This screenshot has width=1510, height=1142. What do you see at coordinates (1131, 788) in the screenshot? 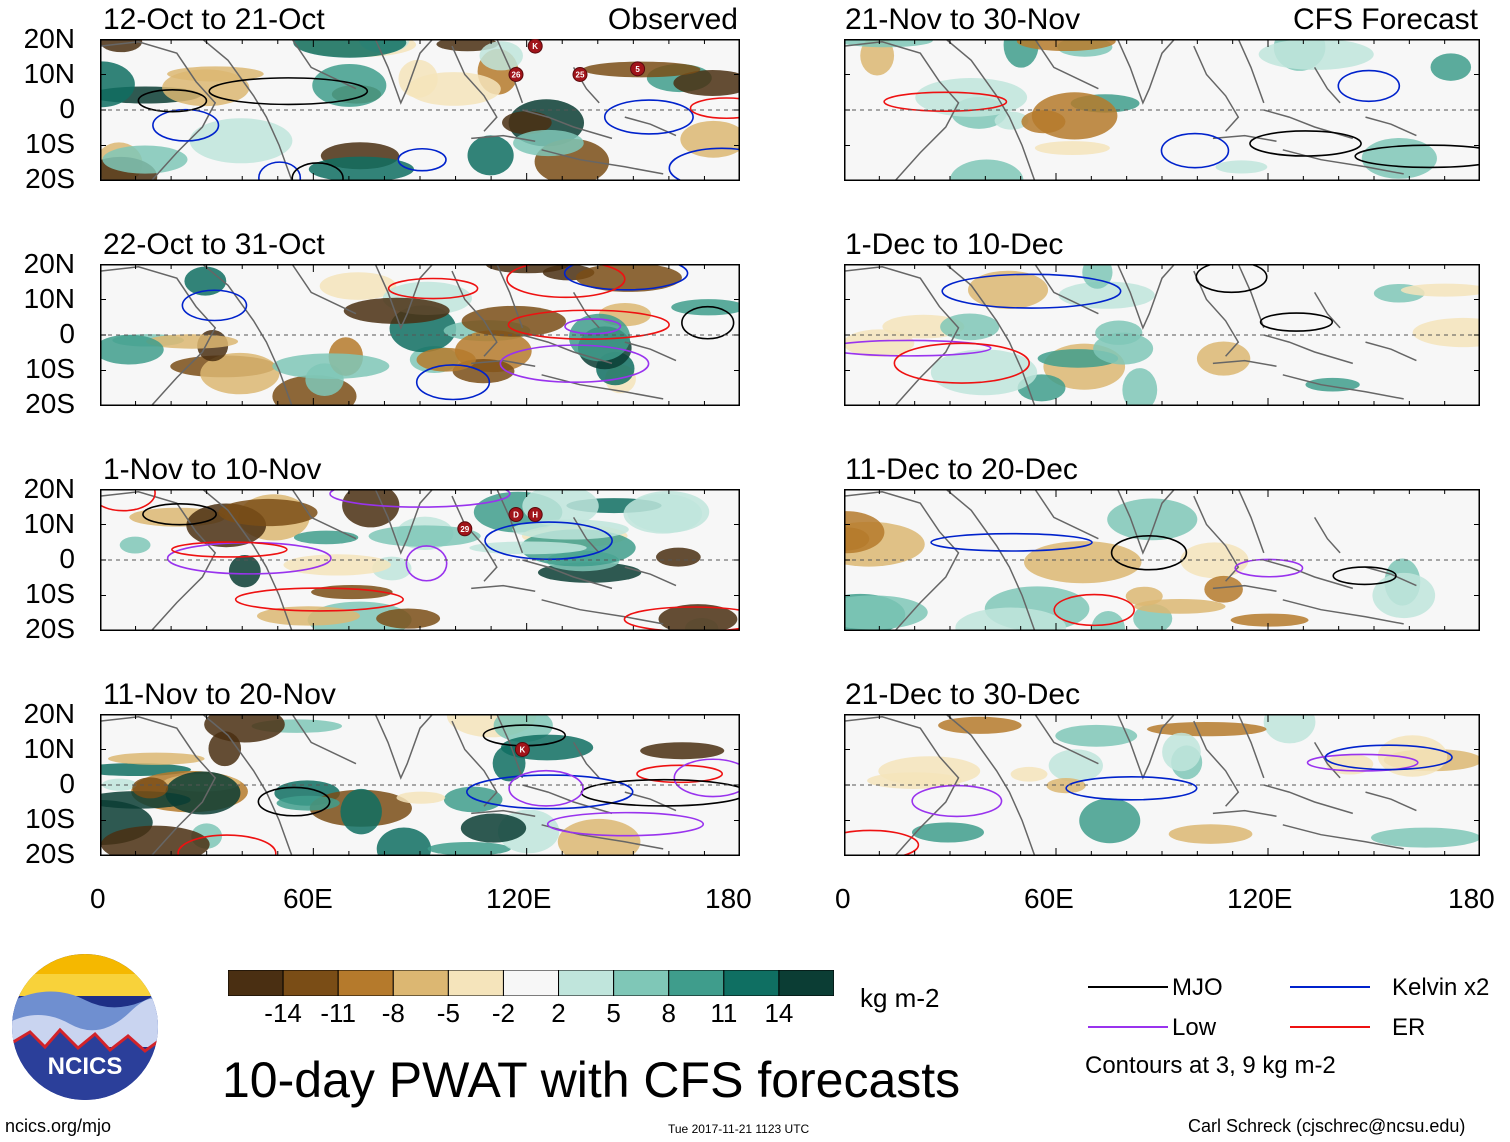
I see `map-fcst-4-contour` at bounding box center [1131, 788].